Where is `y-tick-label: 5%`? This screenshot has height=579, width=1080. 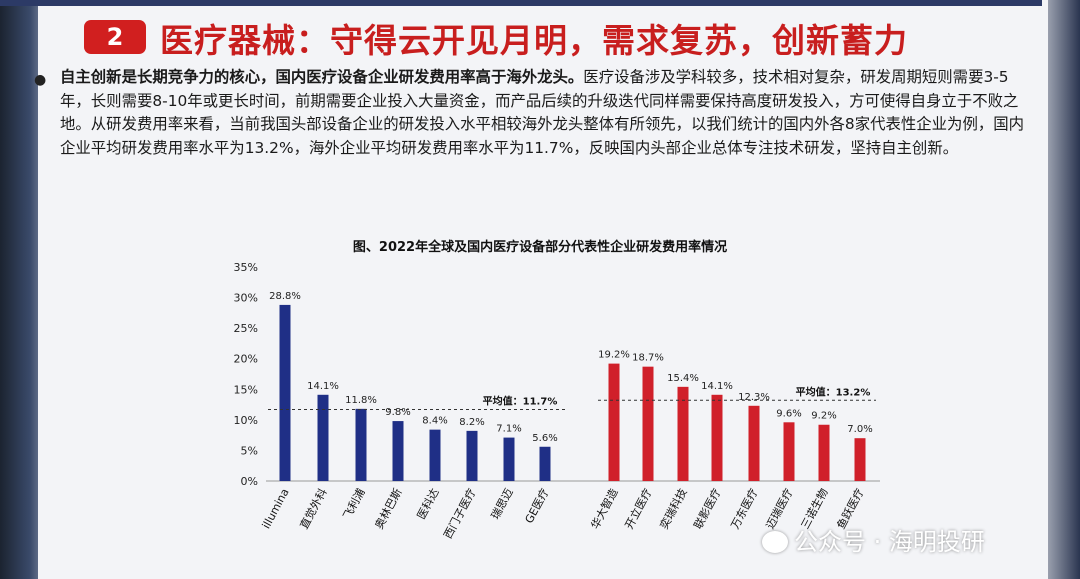 y-tick-label: 5% is located at coordinates (249, 450).